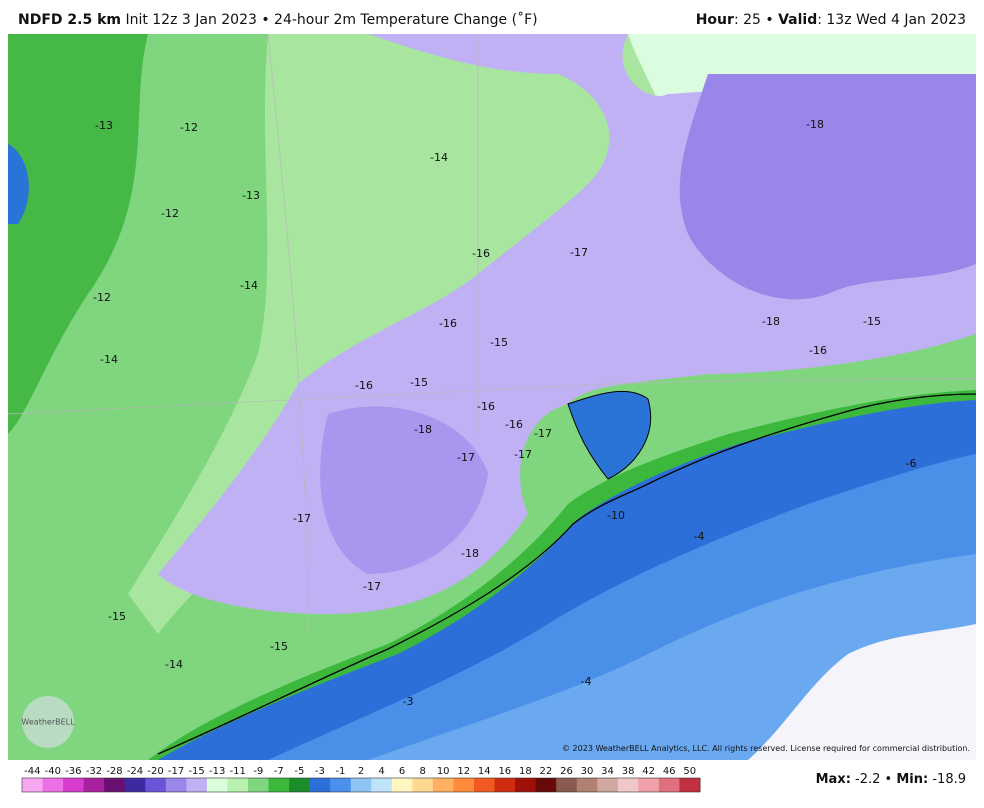  Describe the element at coordinates (53, 771) in the screenshot. I see `colorbar-label: -40` at that location.